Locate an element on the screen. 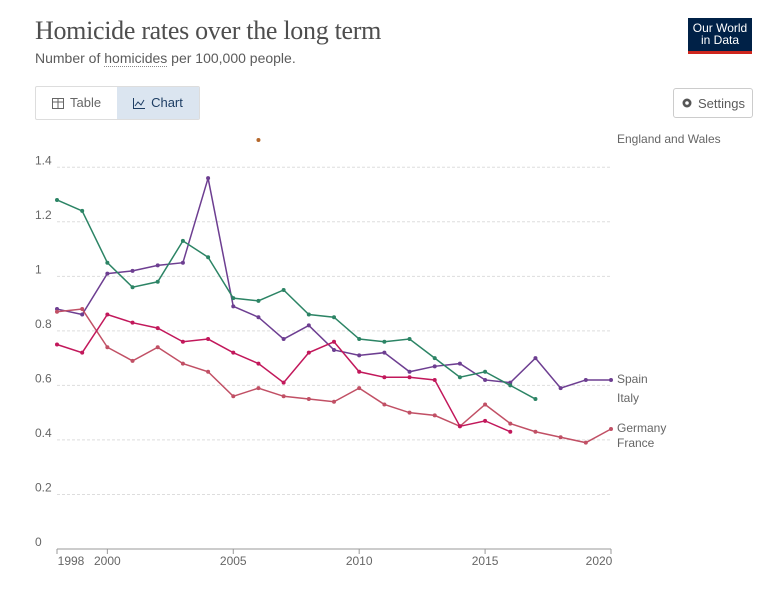 Image resolution: width=760 pixels, height=589 pixels. y-tick-label: 0.8 is located at coordinates (43, 324).